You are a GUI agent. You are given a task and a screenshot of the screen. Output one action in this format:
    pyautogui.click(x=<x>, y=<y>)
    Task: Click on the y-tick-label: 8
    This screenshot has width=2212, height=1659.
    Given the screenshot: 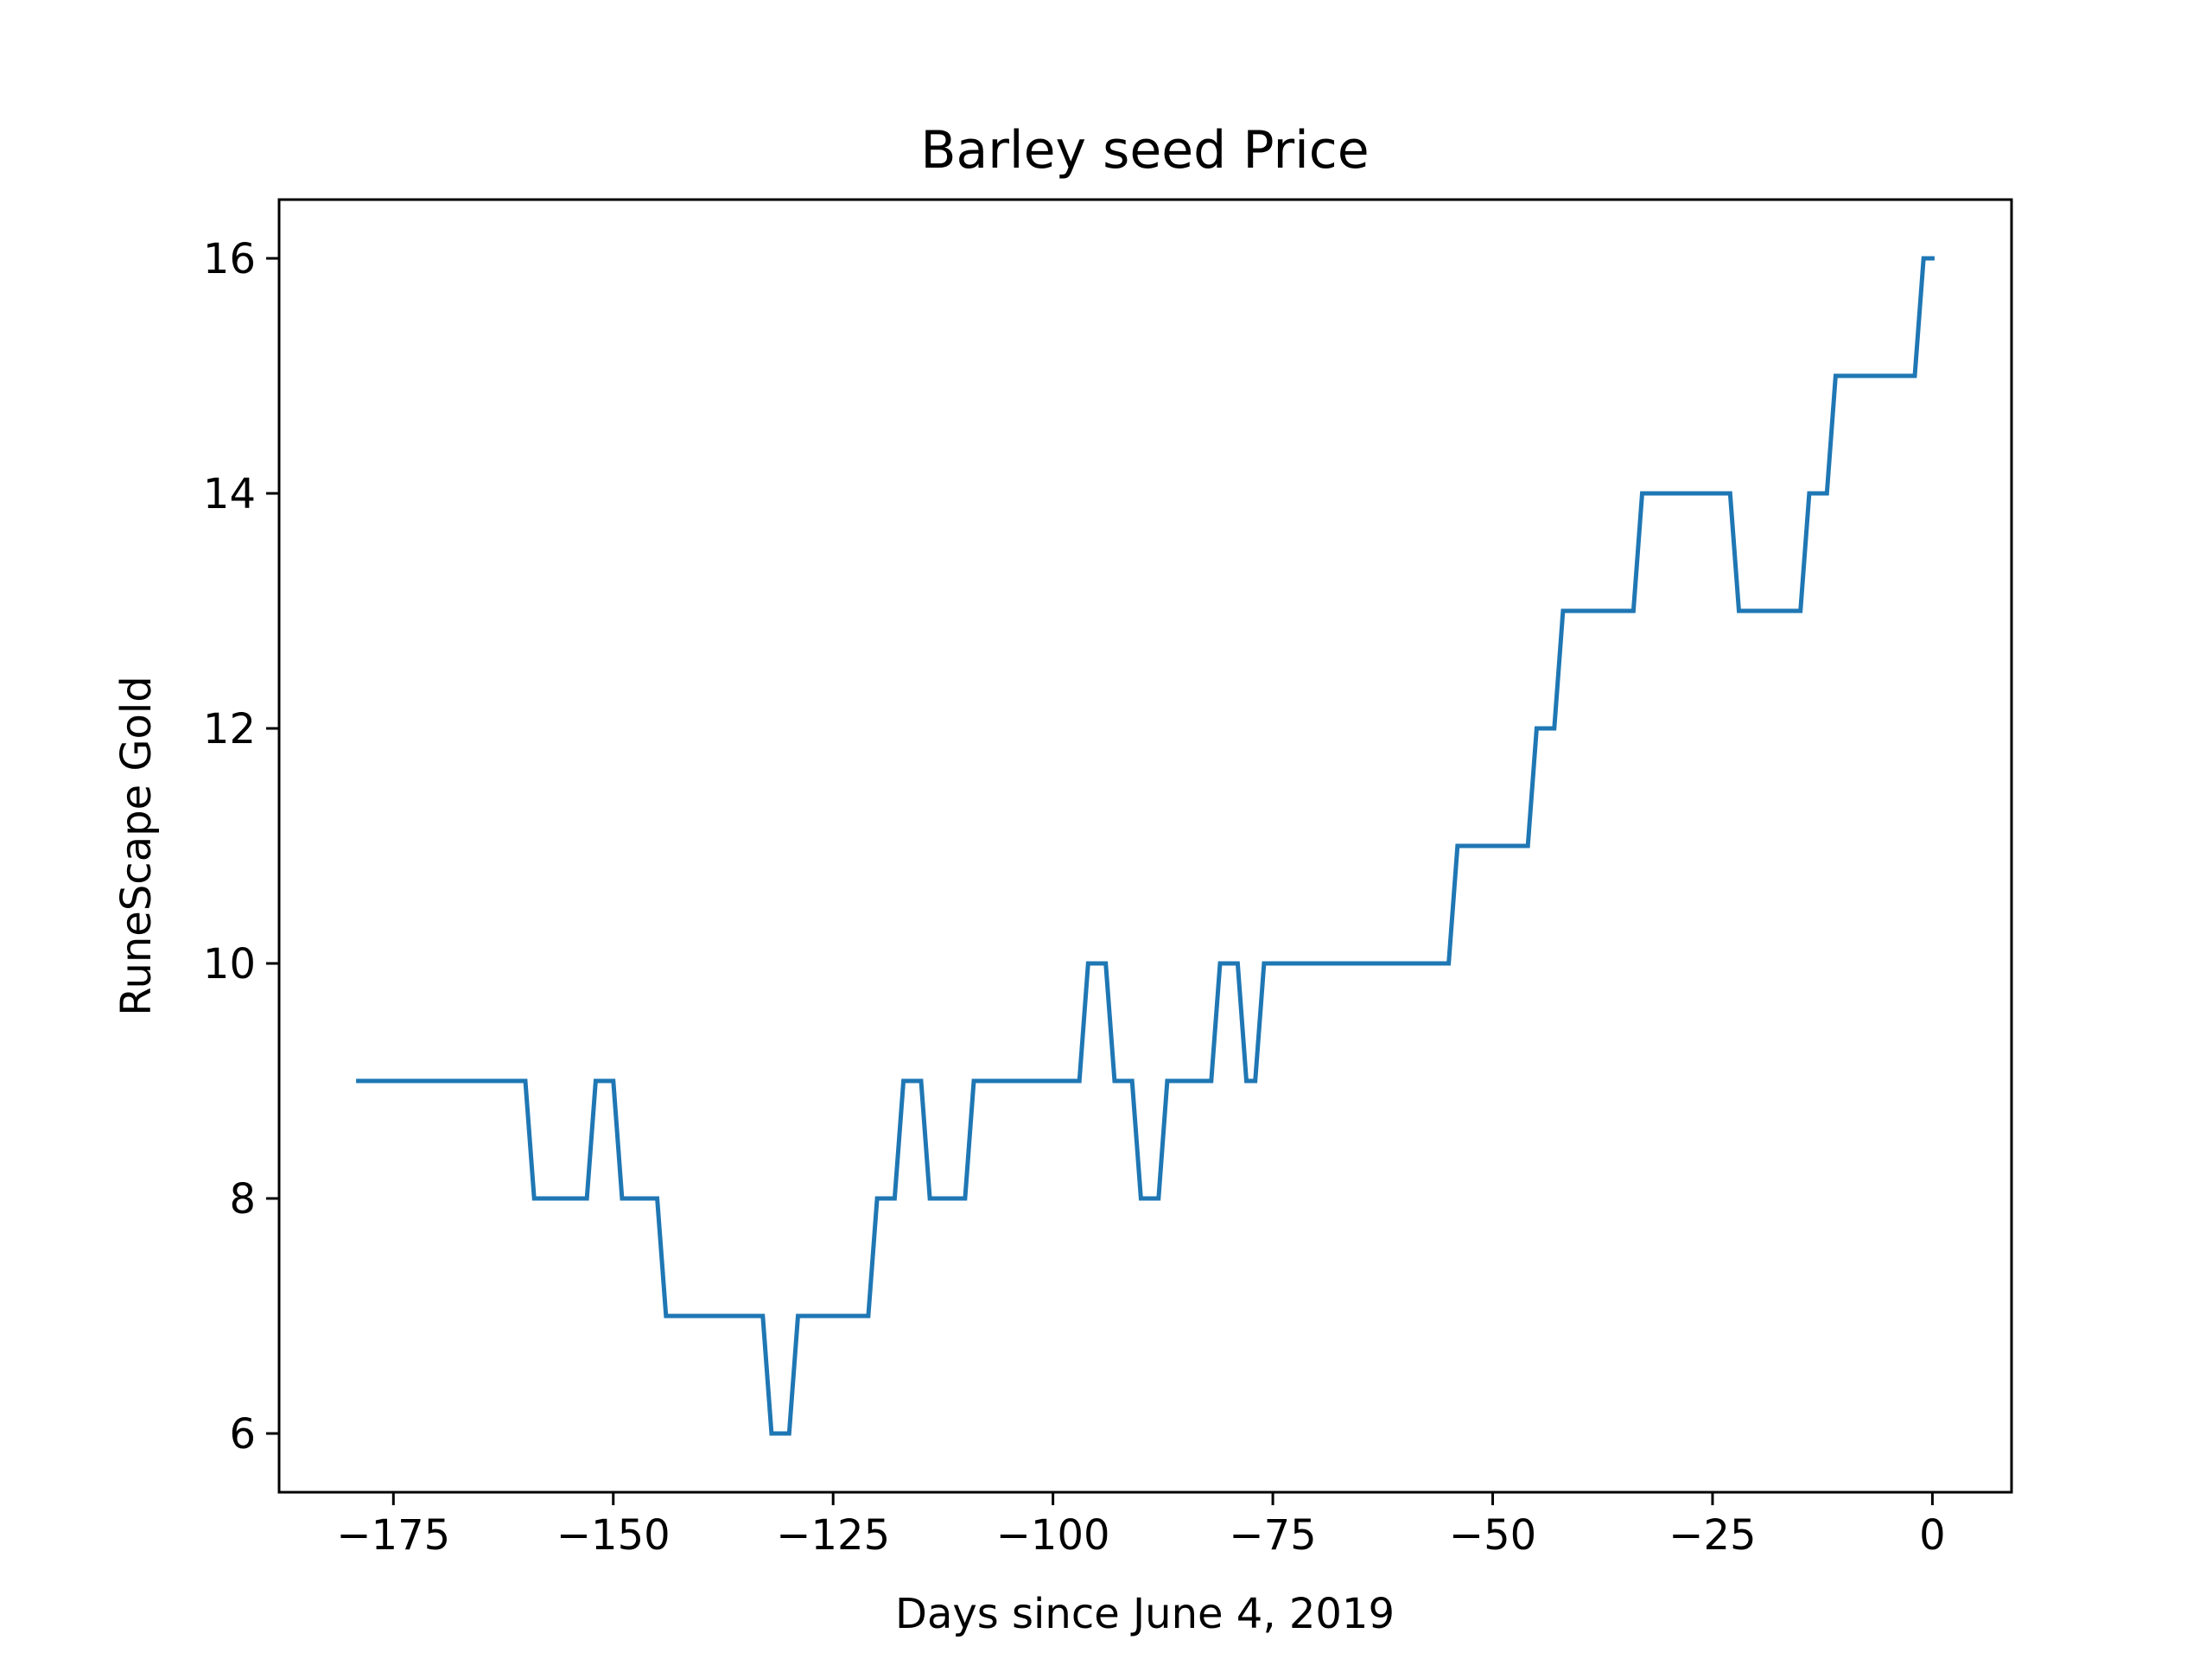 What is the action you would take?
    pyautogui.click(x=242, y=1199)
    